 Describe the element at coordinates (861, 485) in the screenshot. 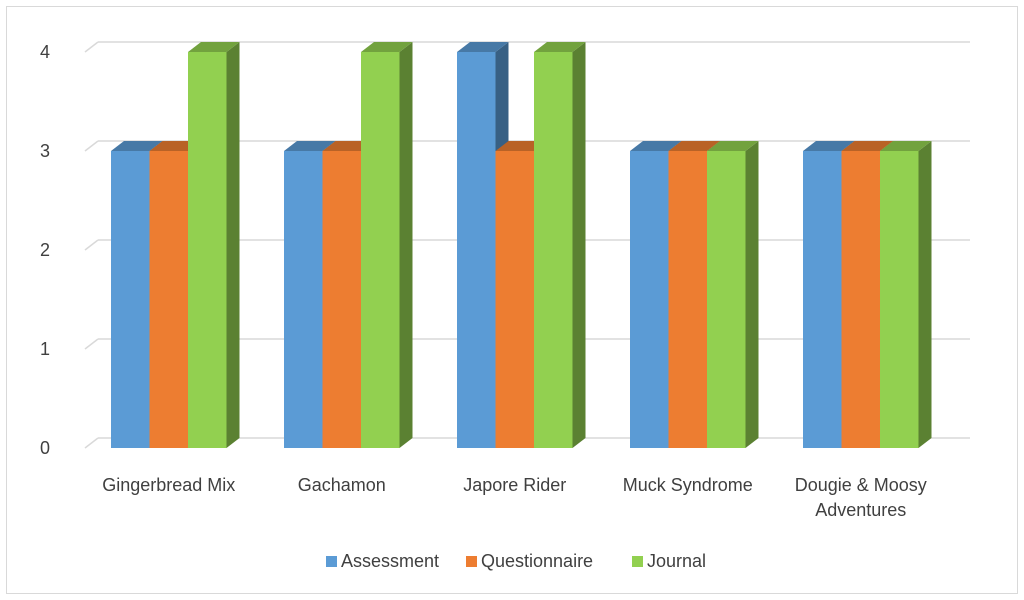

I see `x-category-label: Dougie & Moosy` at that location.